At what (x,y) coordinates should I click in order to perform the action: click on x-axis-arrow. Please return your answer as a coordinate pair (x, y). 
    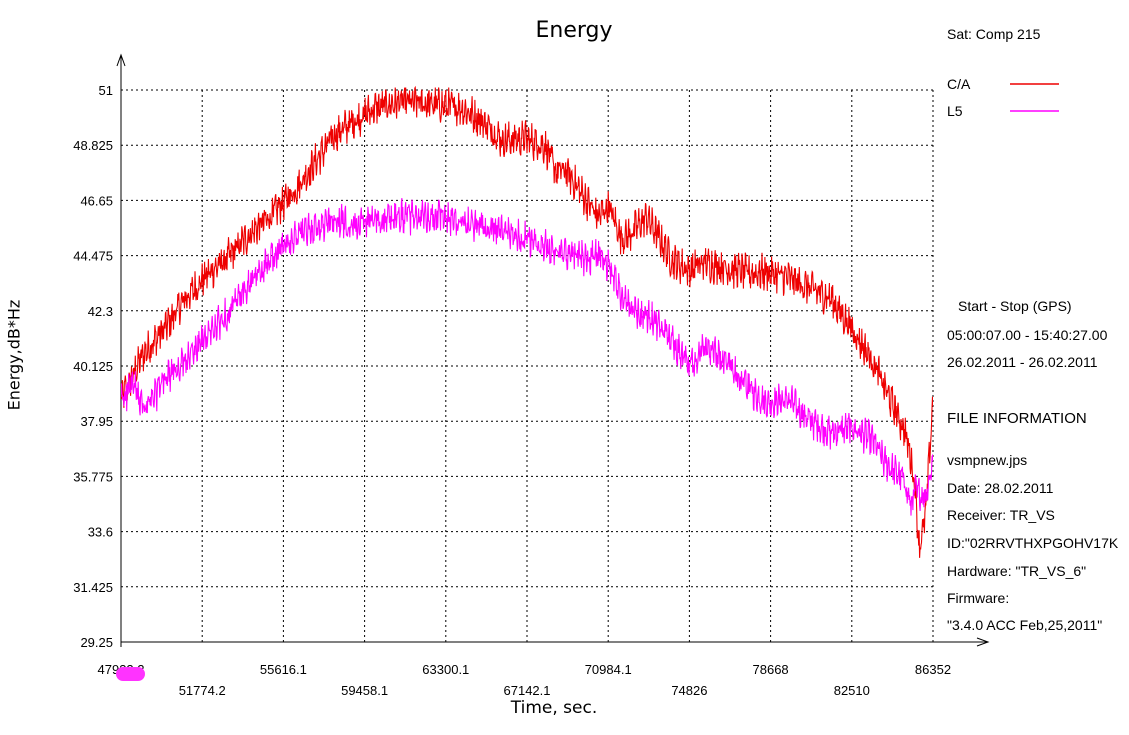
    Looking at the image, I should click on (983, 642).